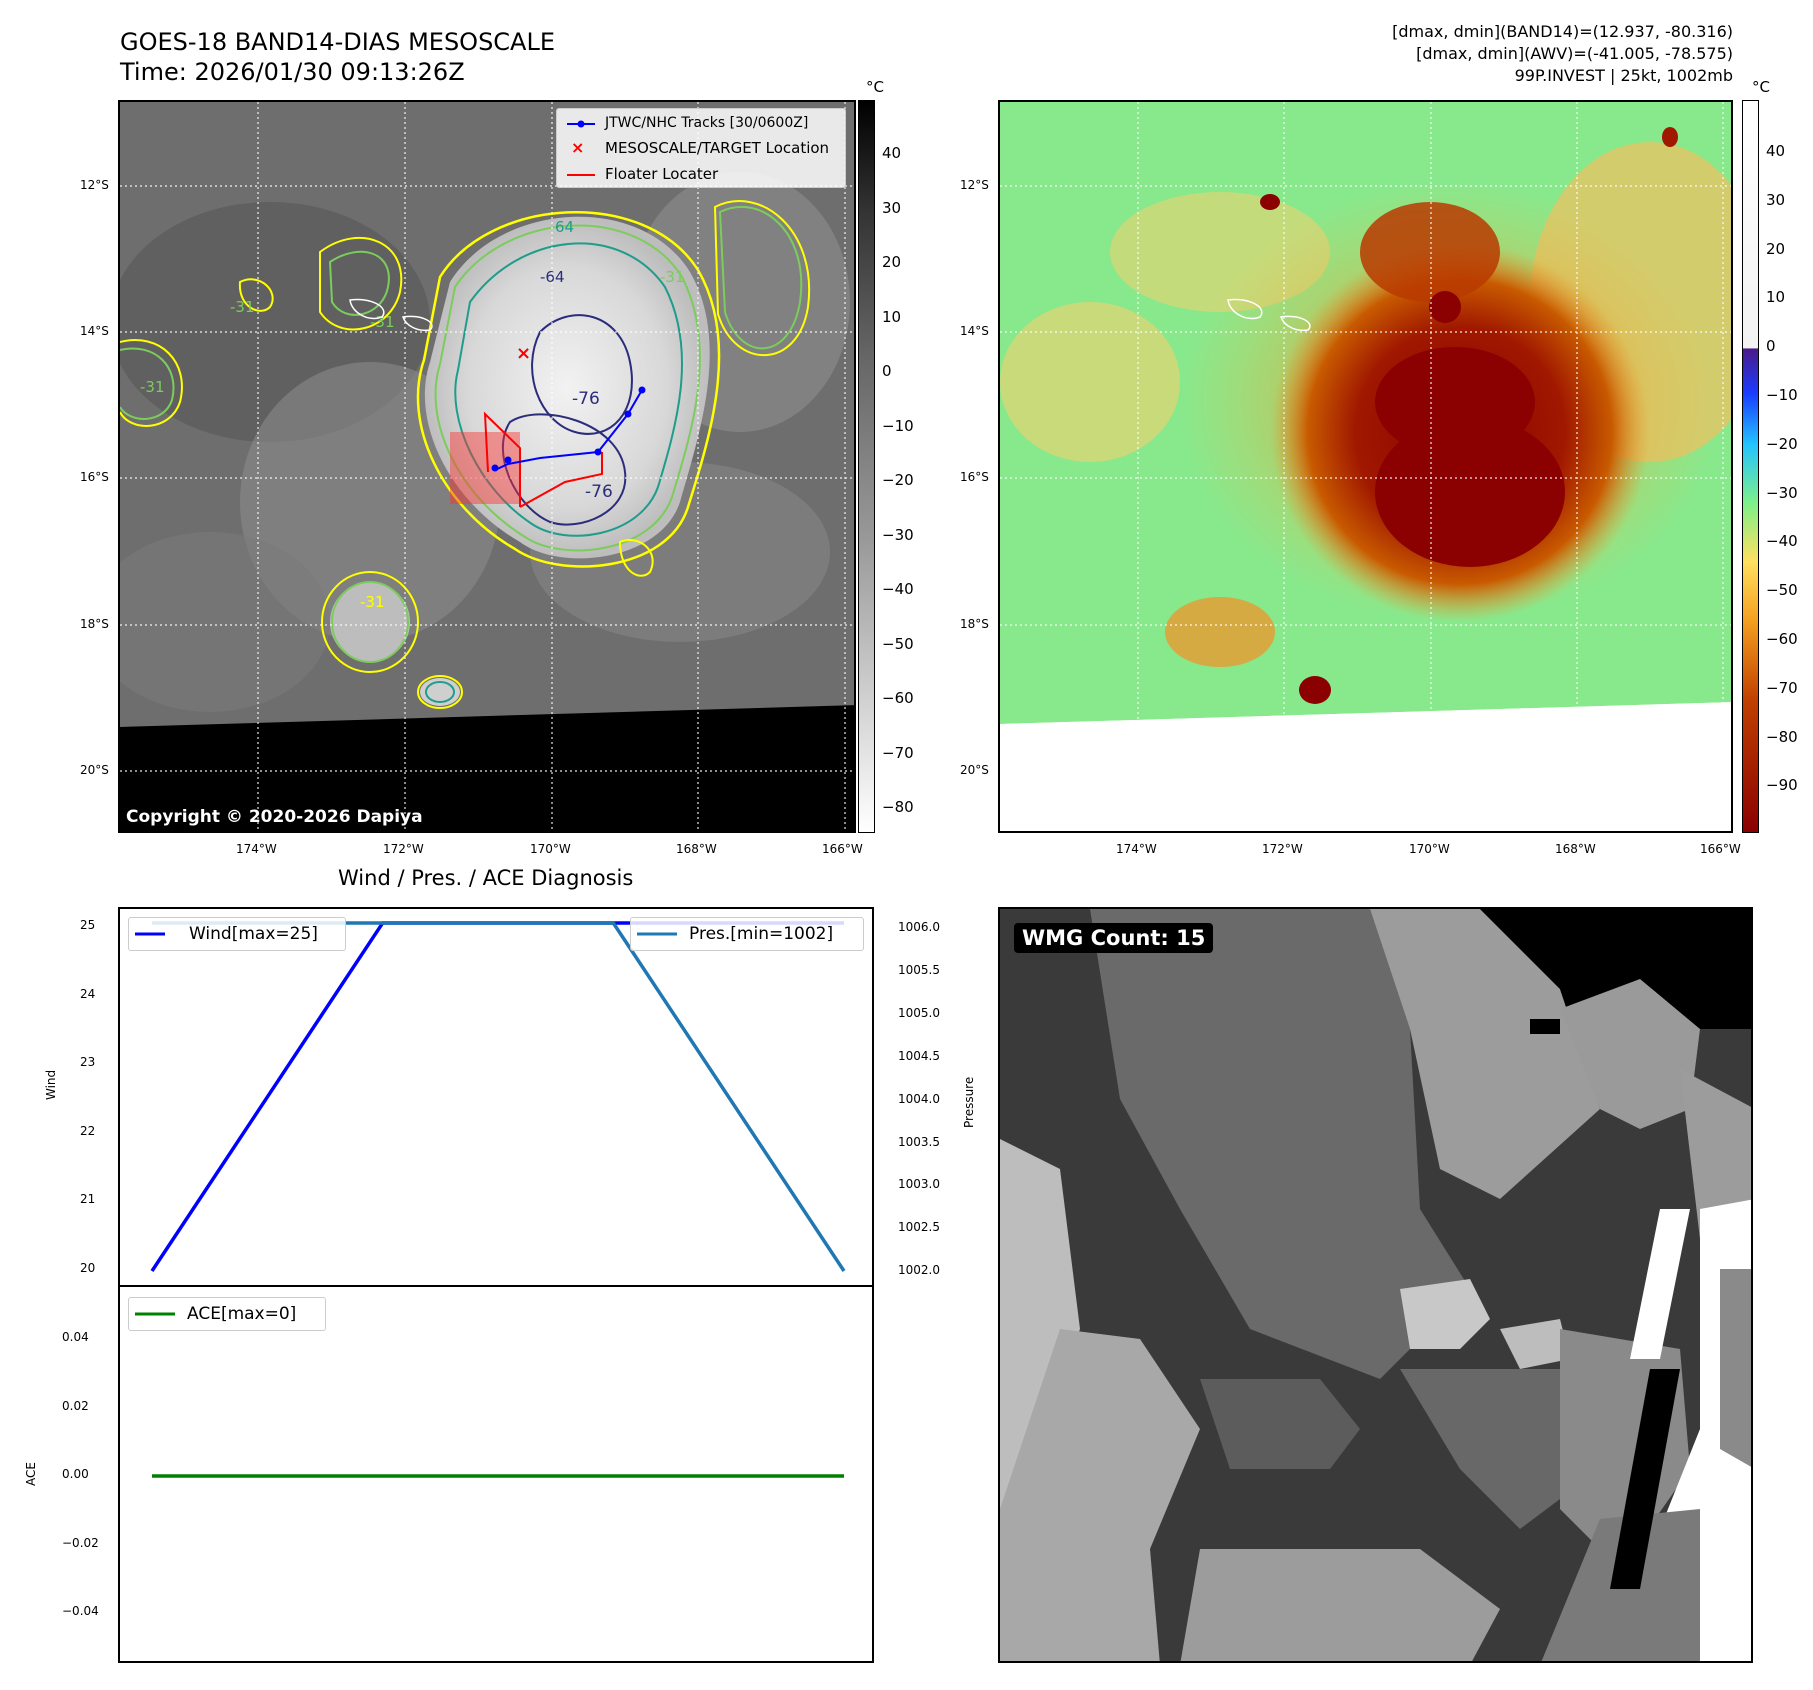 The height and width of the screenshot is (1690, 1813). What do you see at coordinates (75, 1337) in the screenshot?
I see `ace-tick-label: 0.04` at bounding box center [75, 1337].